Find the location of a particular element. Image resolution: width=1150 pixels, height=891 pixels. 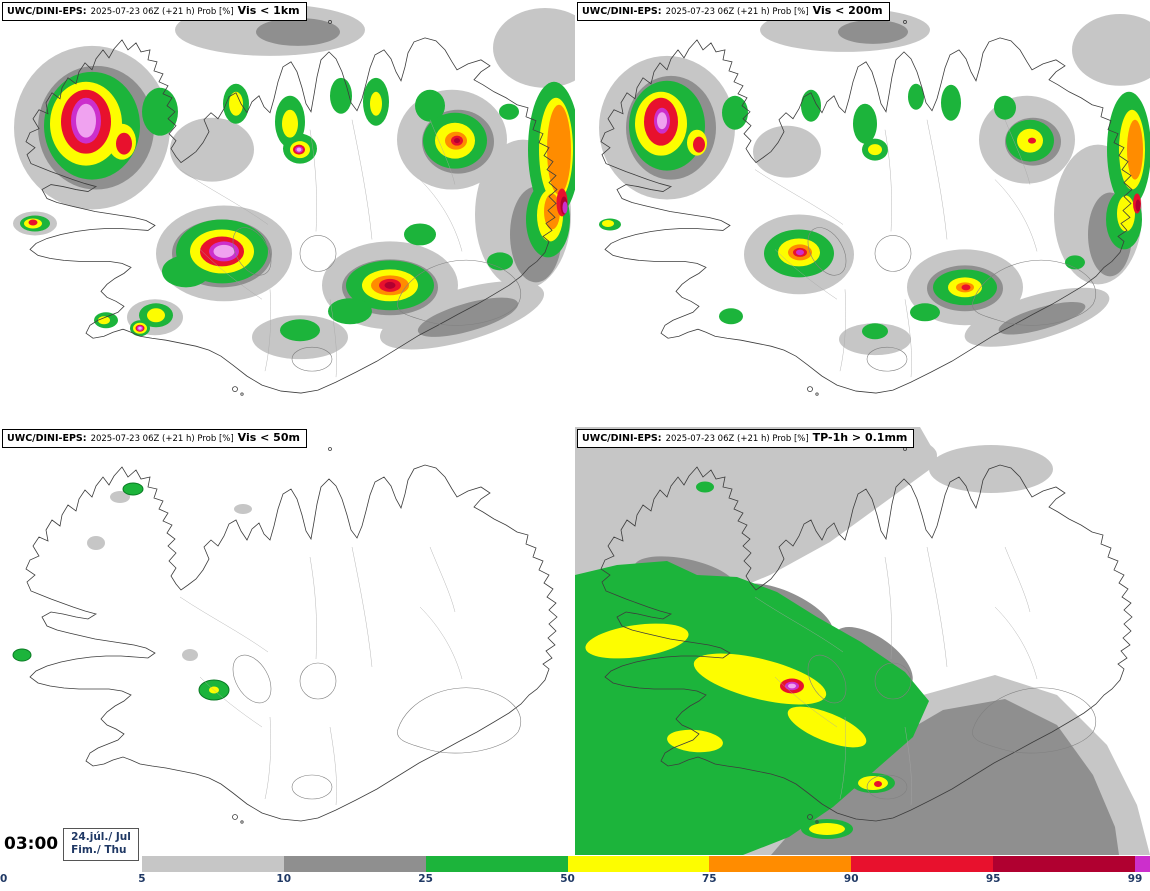

legend-tick: 5 is located at coordinates (142, 879).